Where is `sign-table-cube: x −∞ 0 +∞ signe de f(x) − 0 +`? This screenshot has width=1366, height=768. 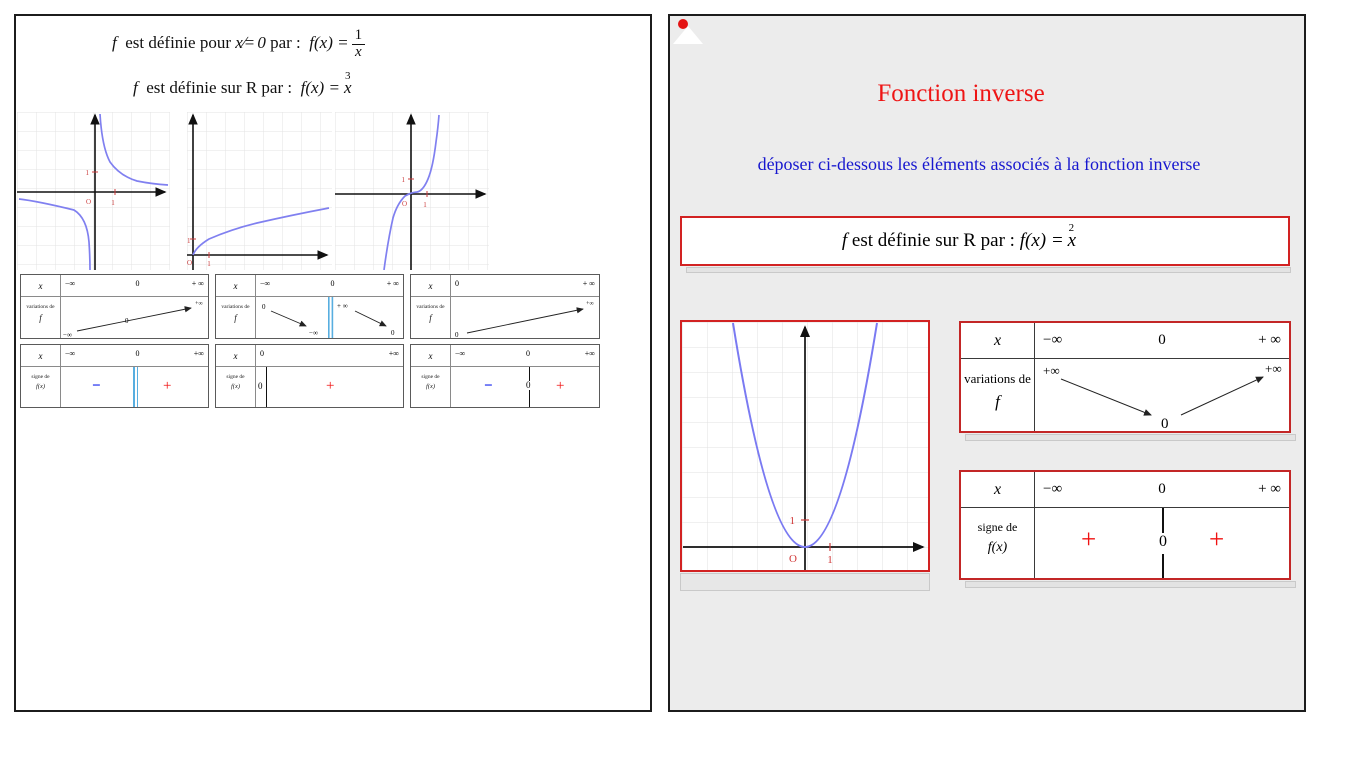 sign-table-cube: x −∞ 0 +∞ signe de f(x) − 0 + is located at coordinates (505, 376).